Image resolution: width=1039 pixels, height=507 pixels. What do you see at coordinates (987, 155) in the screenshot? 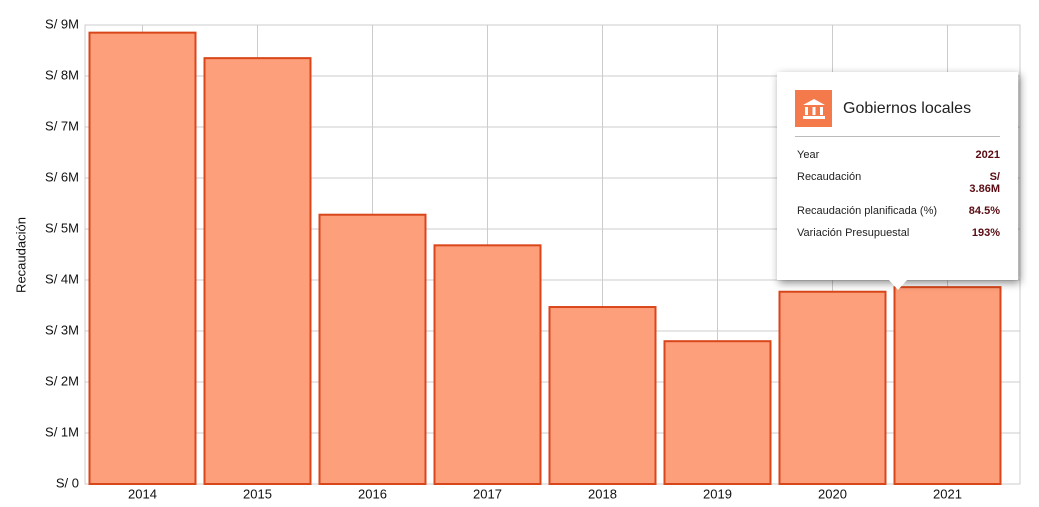
I see `tooltip-value: 2021` at bounding box center [987, 155].